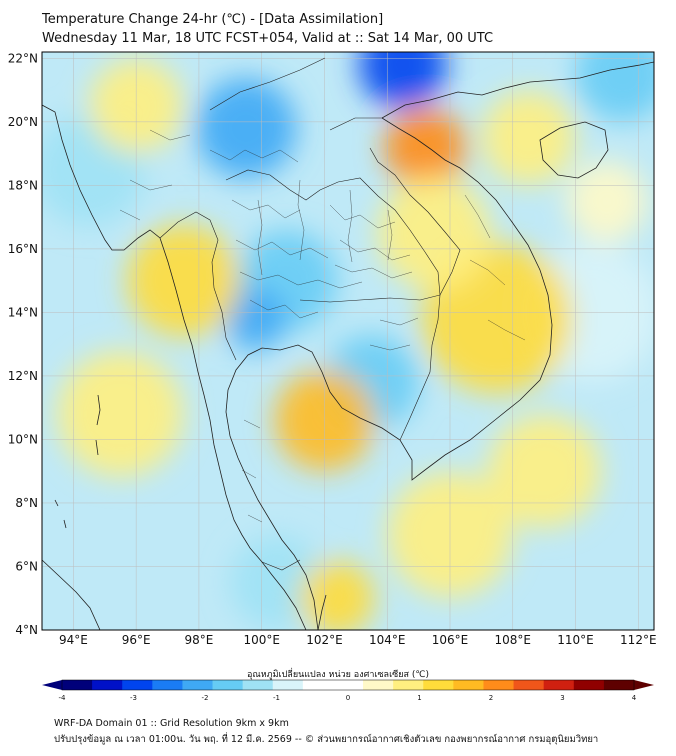  Describe the element at coordinates (575, 640) in the screenshot. I see `lon-tick-label: 110°E` at that location.